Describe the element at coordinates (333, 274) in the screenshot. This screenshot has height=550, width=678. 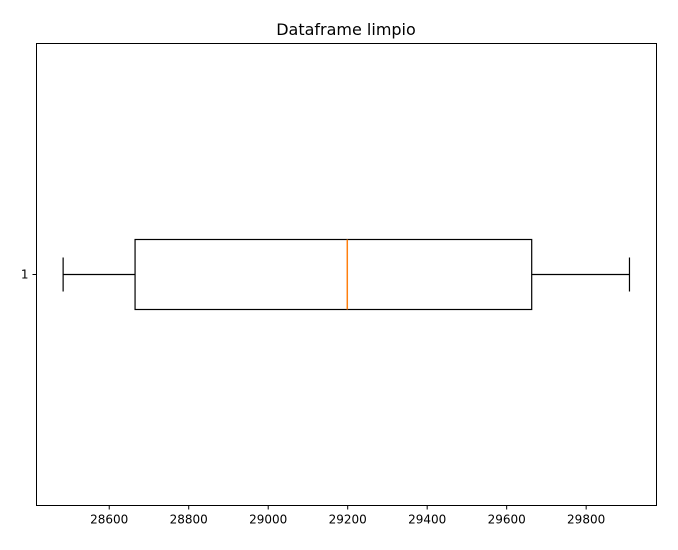
I see `box-iqr` at that location.